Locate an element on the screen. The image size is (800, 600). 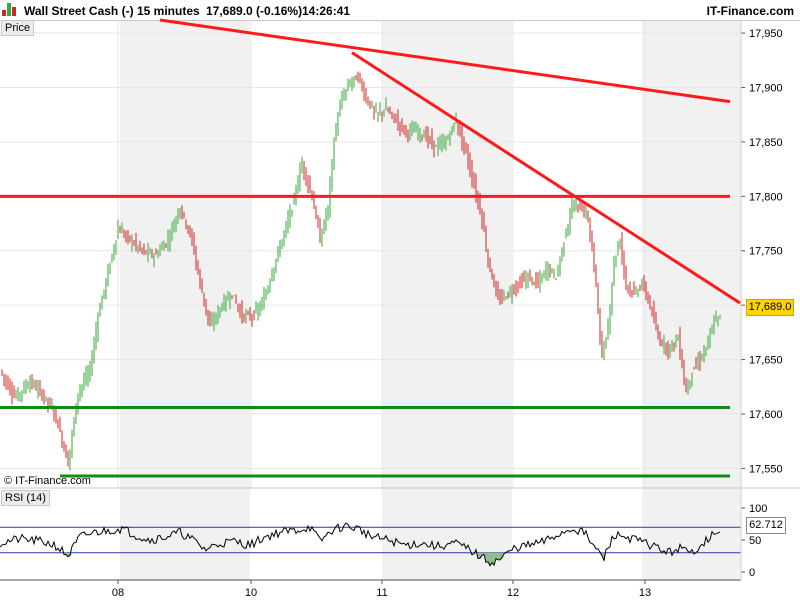
price-tick-label: 17,600 is located at coordinates (766, 415).